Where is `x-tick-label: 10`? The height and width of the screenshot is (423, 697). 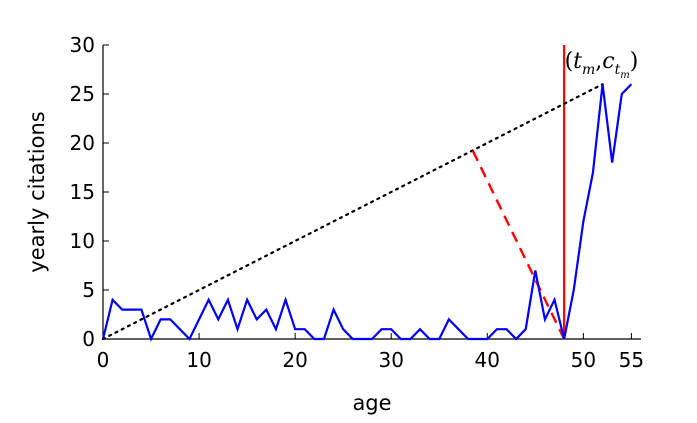
x-tick-label: 10 is located at coordinates (198, 360).